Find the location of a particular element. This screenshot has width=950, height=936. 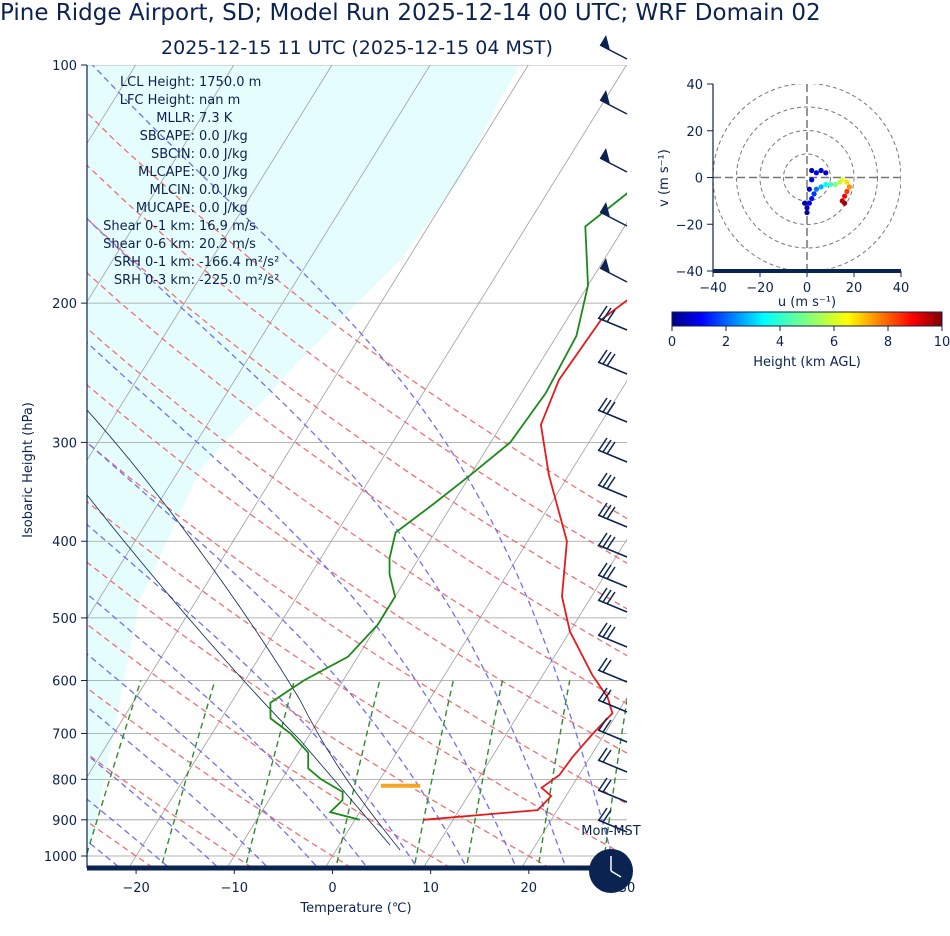

hodograph-rings is located at coordinates (807, 177).